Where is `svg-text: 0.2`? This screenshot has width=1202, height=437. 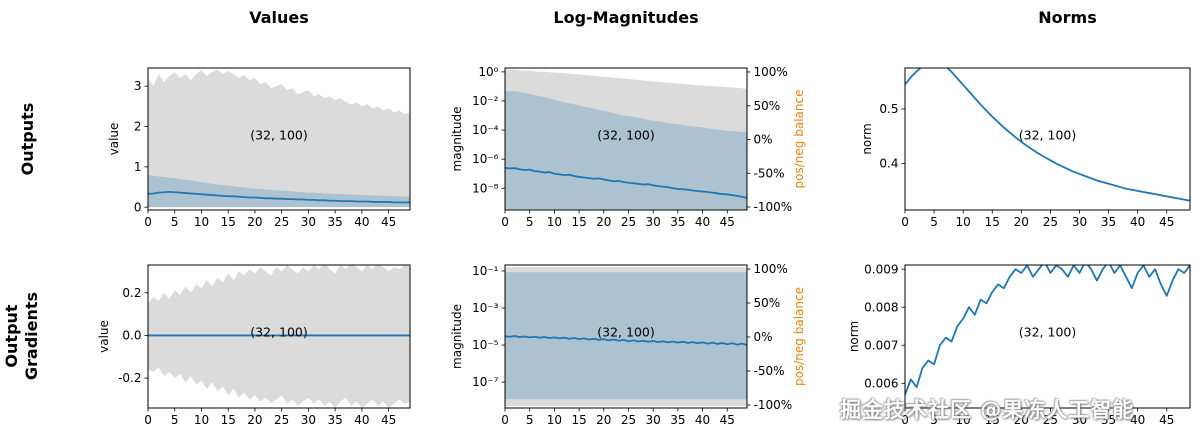 svg-text: 0.2 is located at coordinates (131, 293).